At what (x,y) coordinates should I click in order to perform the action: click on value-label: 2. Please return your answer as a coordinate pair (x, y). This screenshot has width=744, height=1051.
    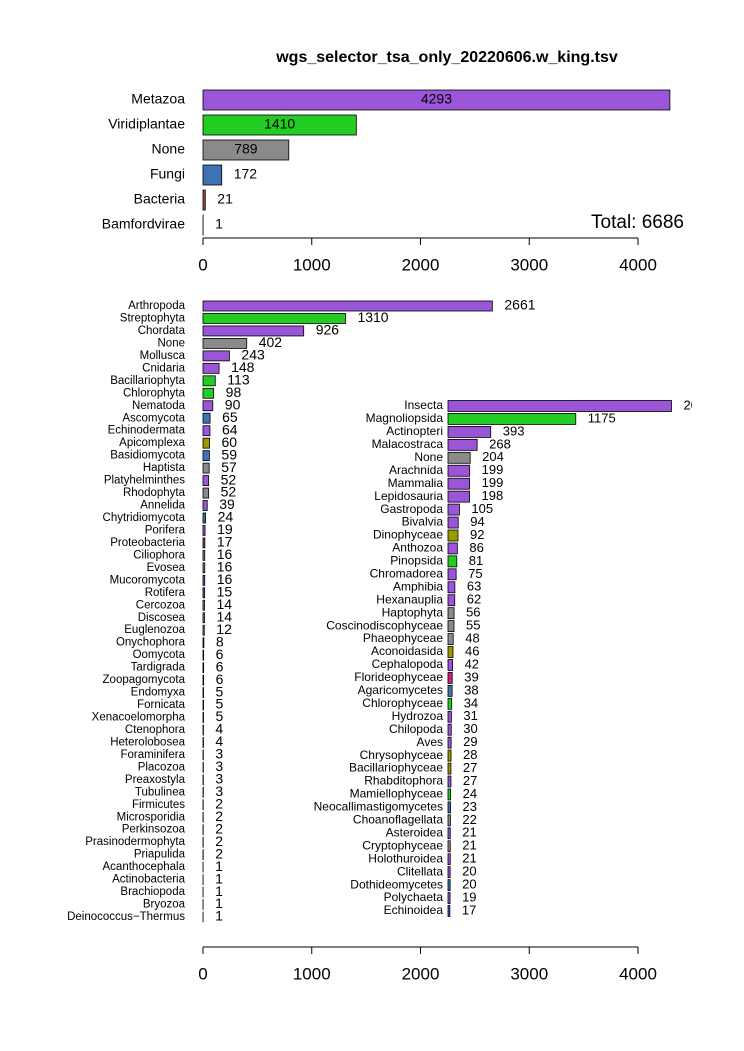
    Looking at the image, I should click on (219, 841).